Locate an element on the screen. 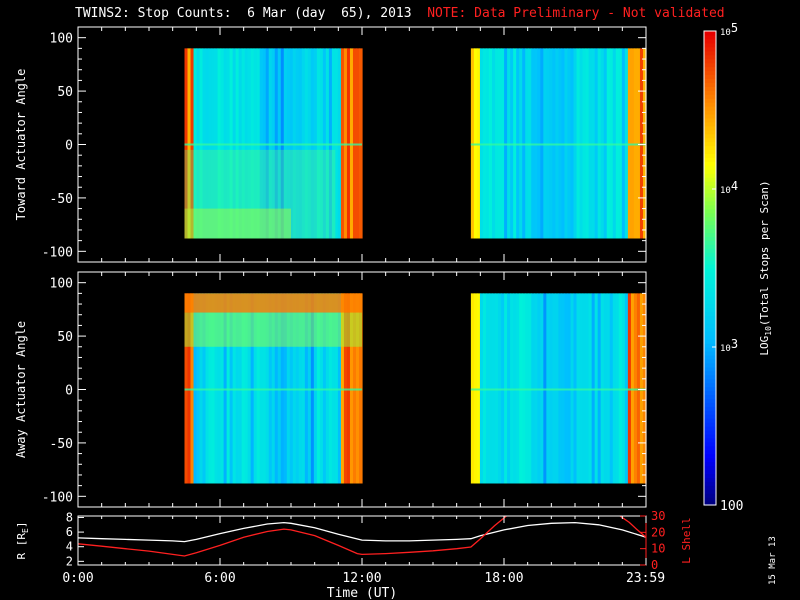 This screenshot has width=800, height=600. lshell-series-line is located at coordinates (292, 536).